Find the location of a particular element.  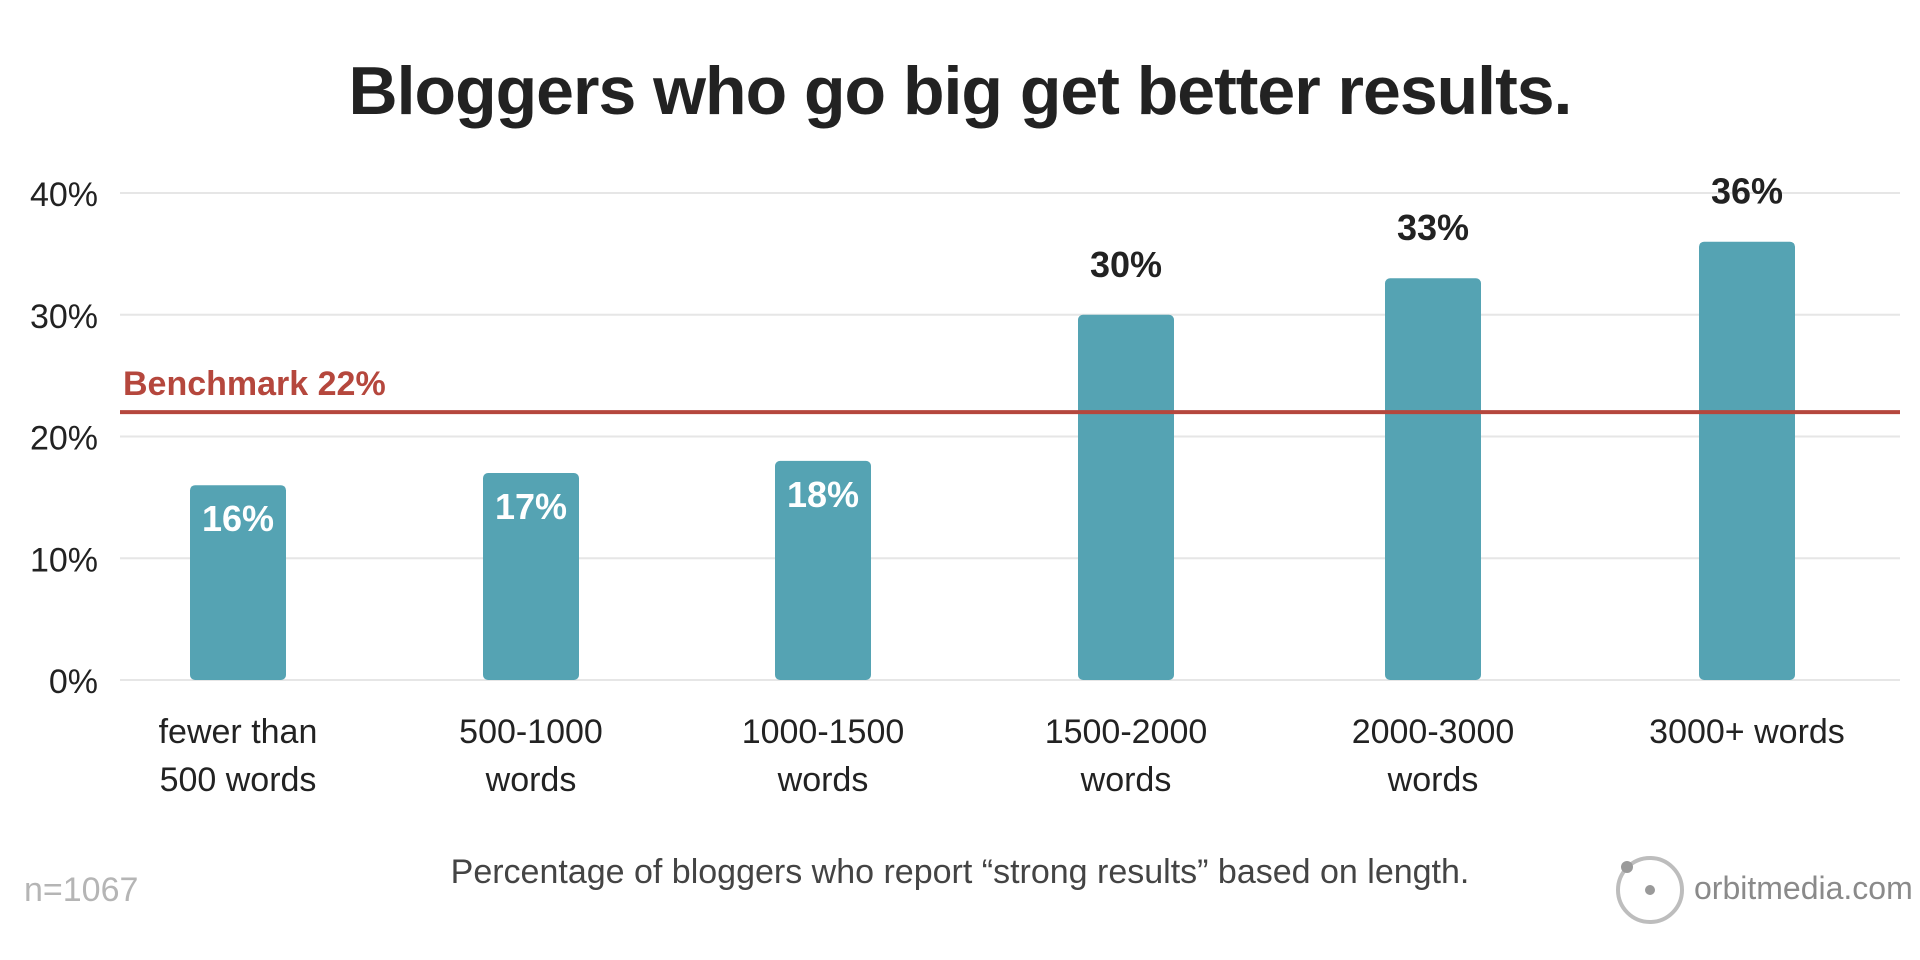

x-tick-label: 1000-1500 is located at coordinates (823, 732).